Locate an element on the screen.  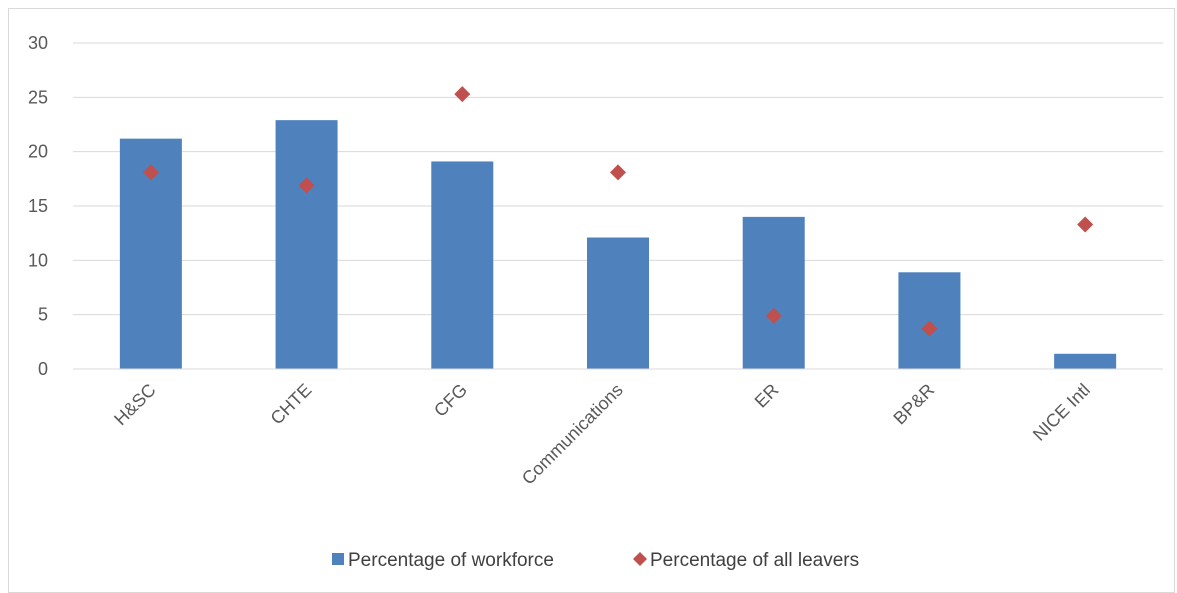
y-tick-label: 30 is located at coordinates (38, 43).